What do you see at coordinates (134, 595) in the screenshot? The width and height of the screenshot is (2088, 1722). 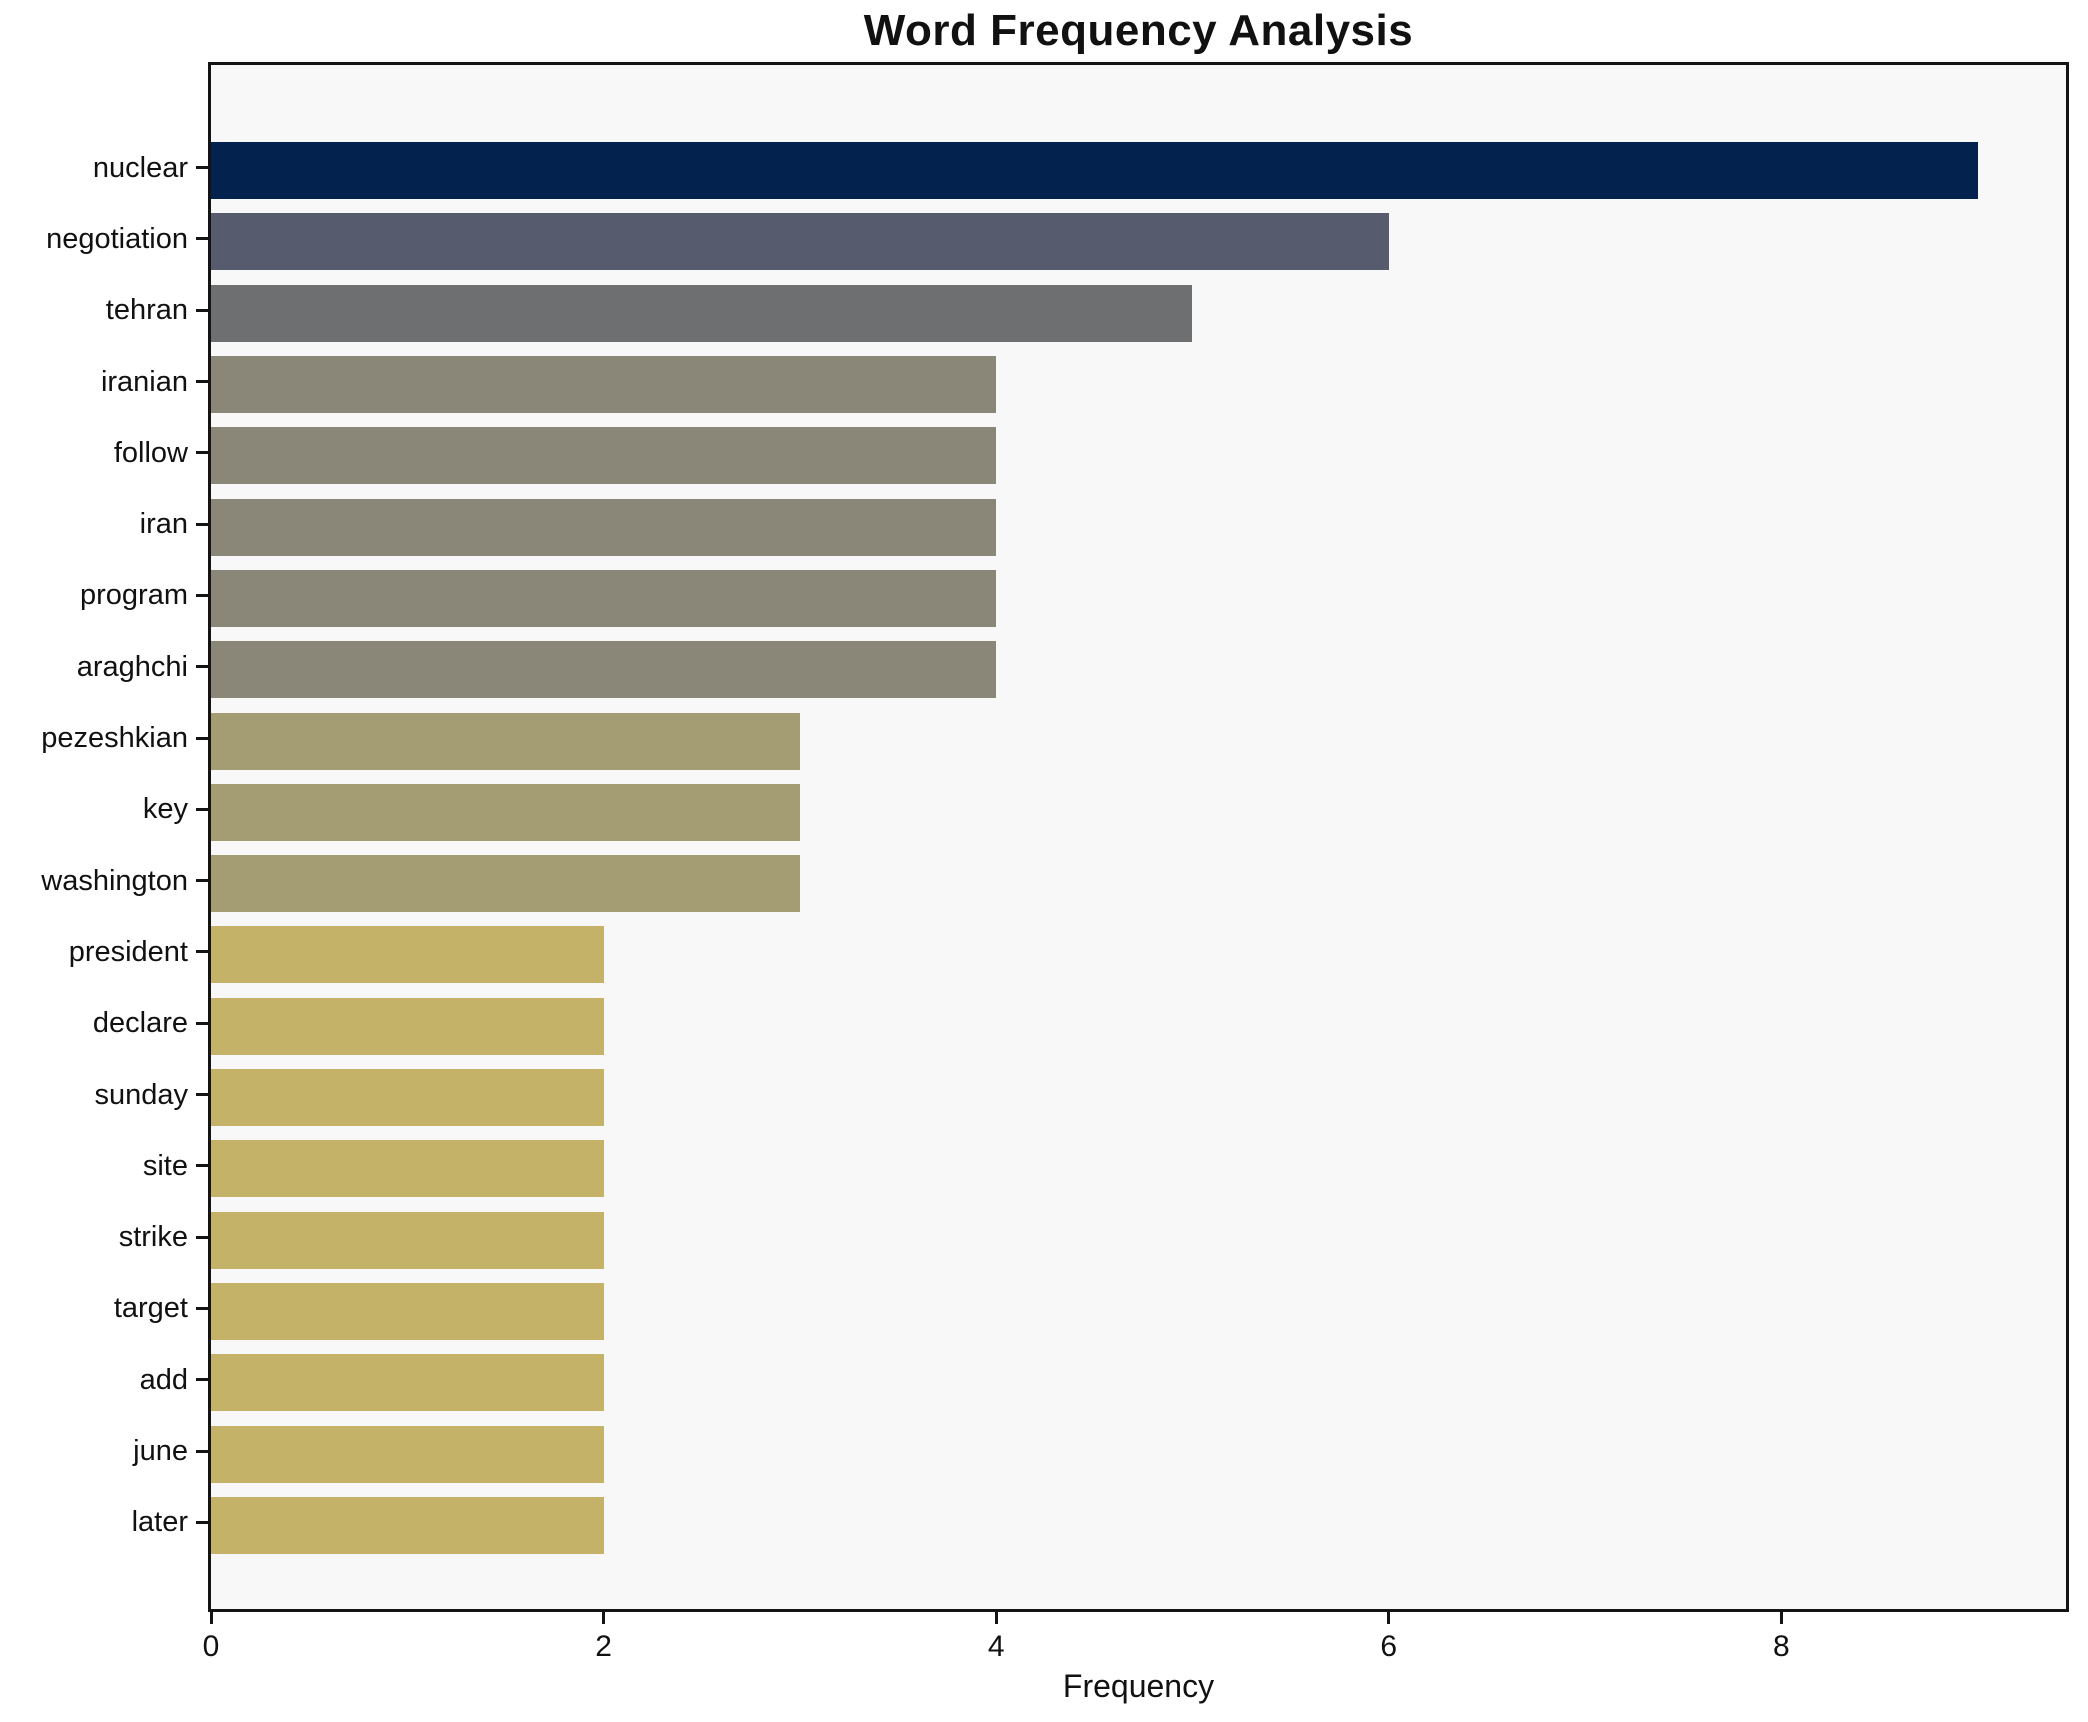 I see `y-tick-label-program: program` at bounding box center [134, 595].